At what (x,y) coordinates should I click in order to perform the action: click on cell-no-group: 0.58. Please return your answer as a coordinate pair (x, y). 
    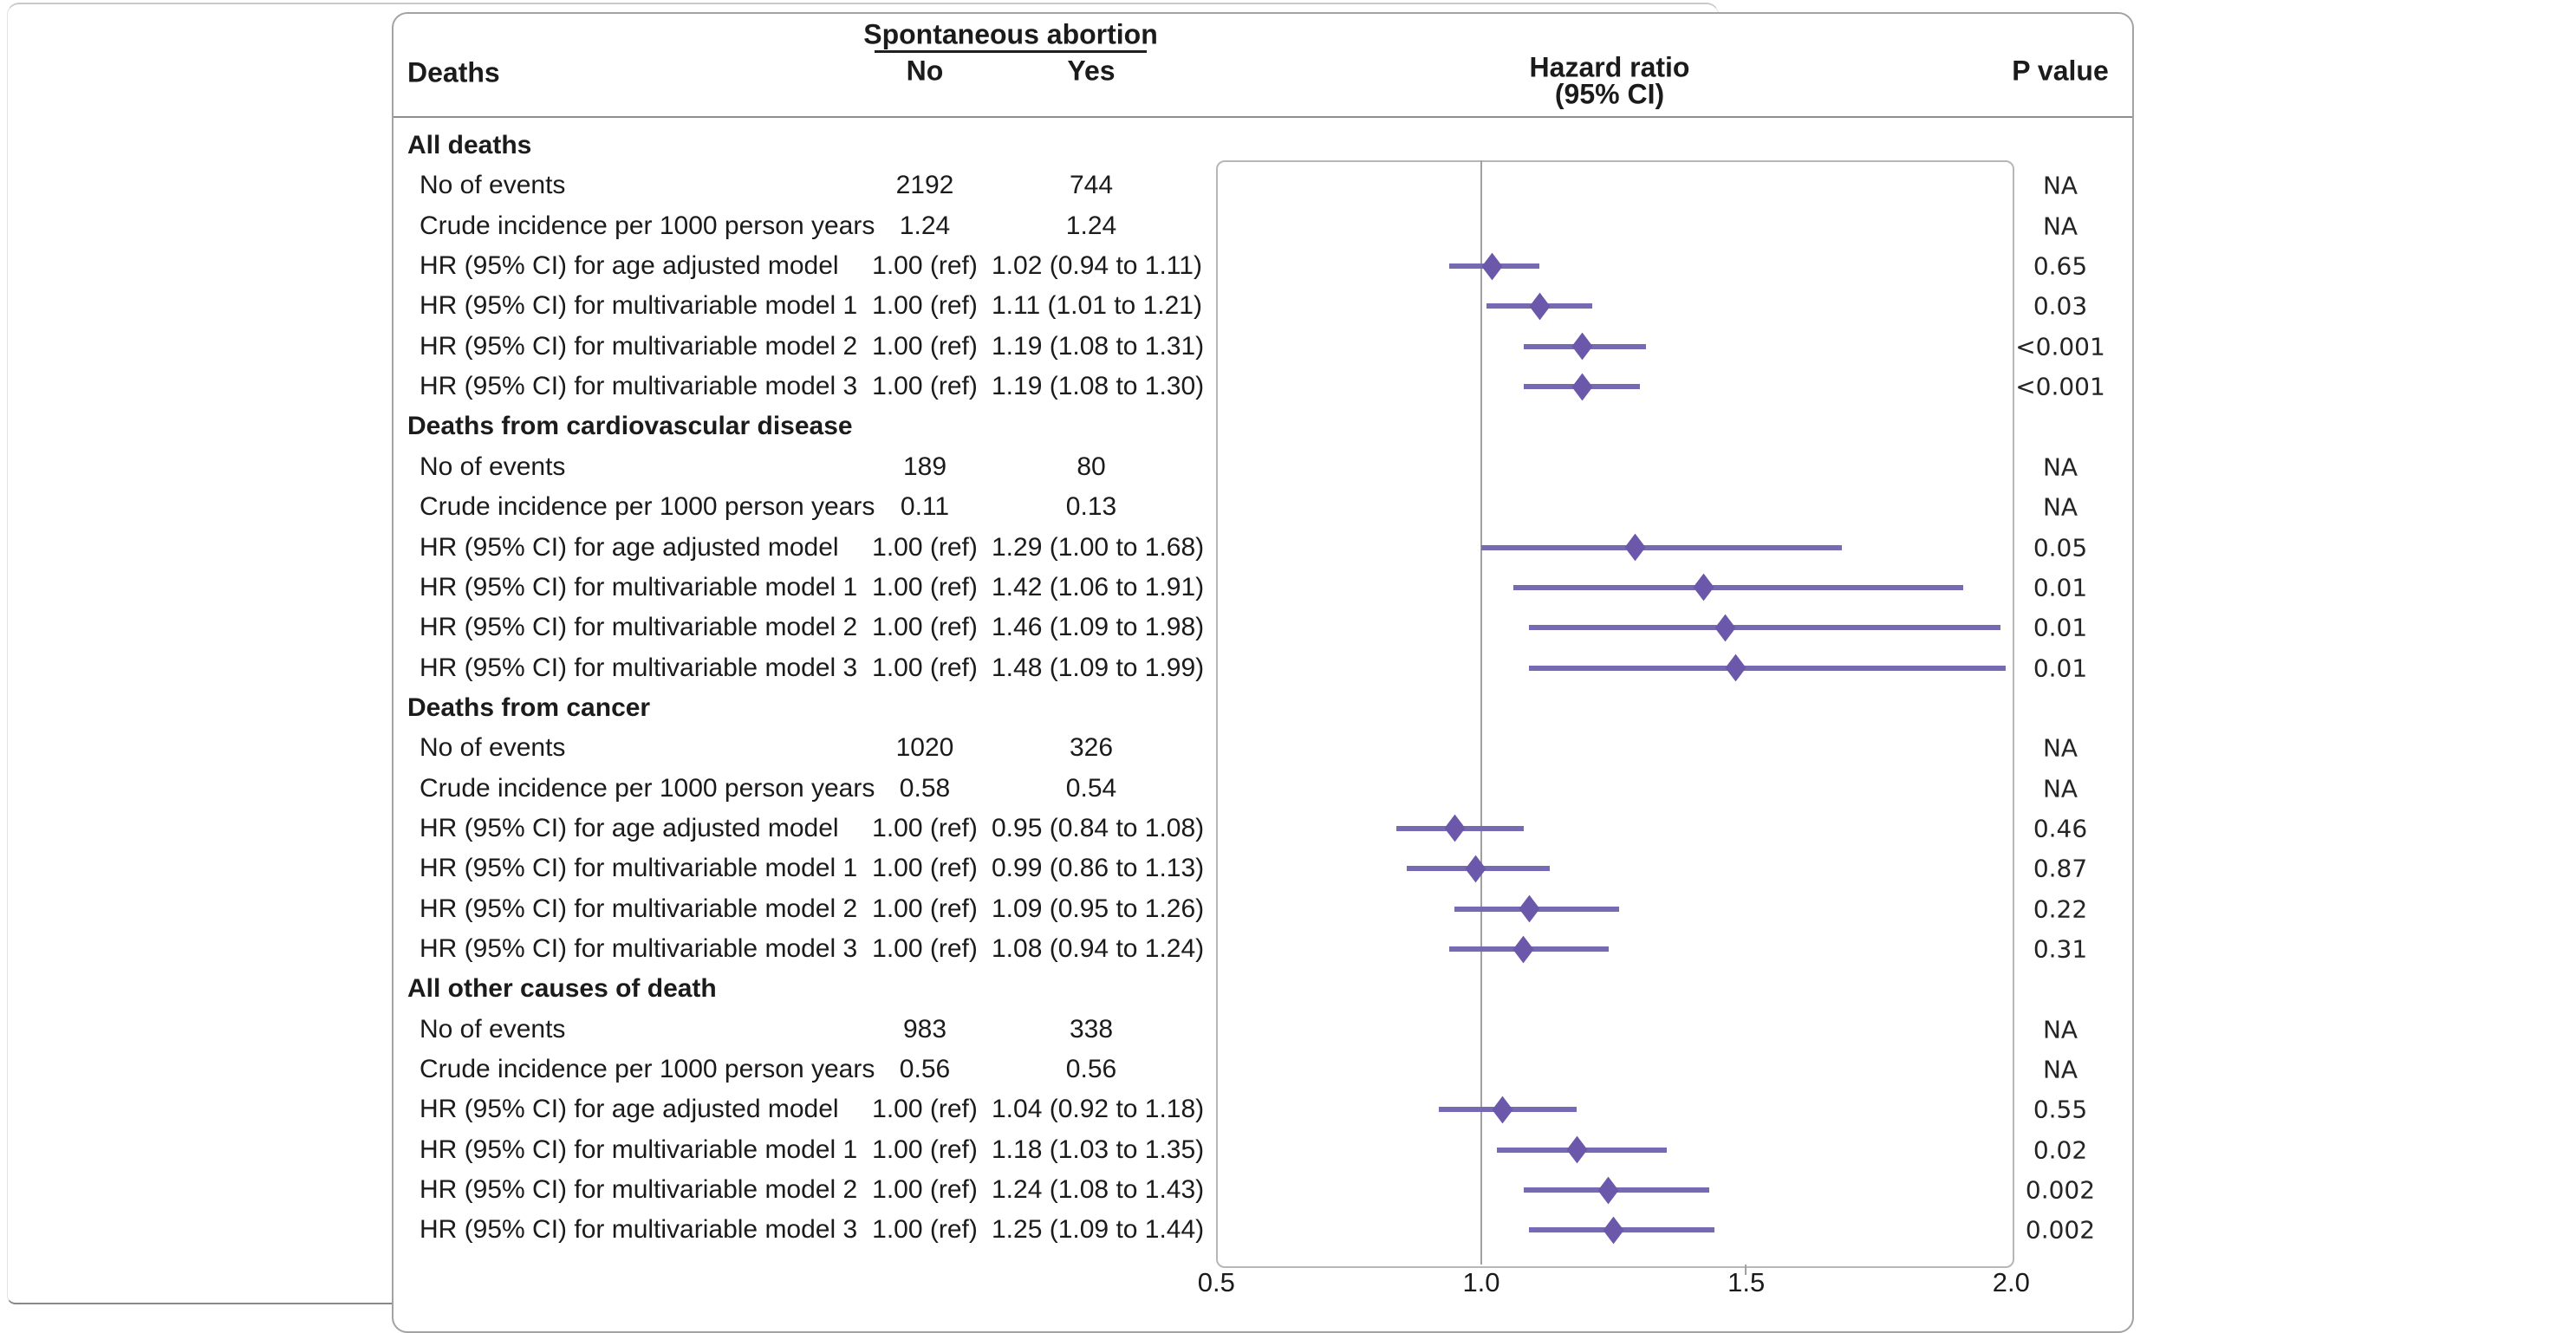
    Looking at the image, I should click on (925, 788).